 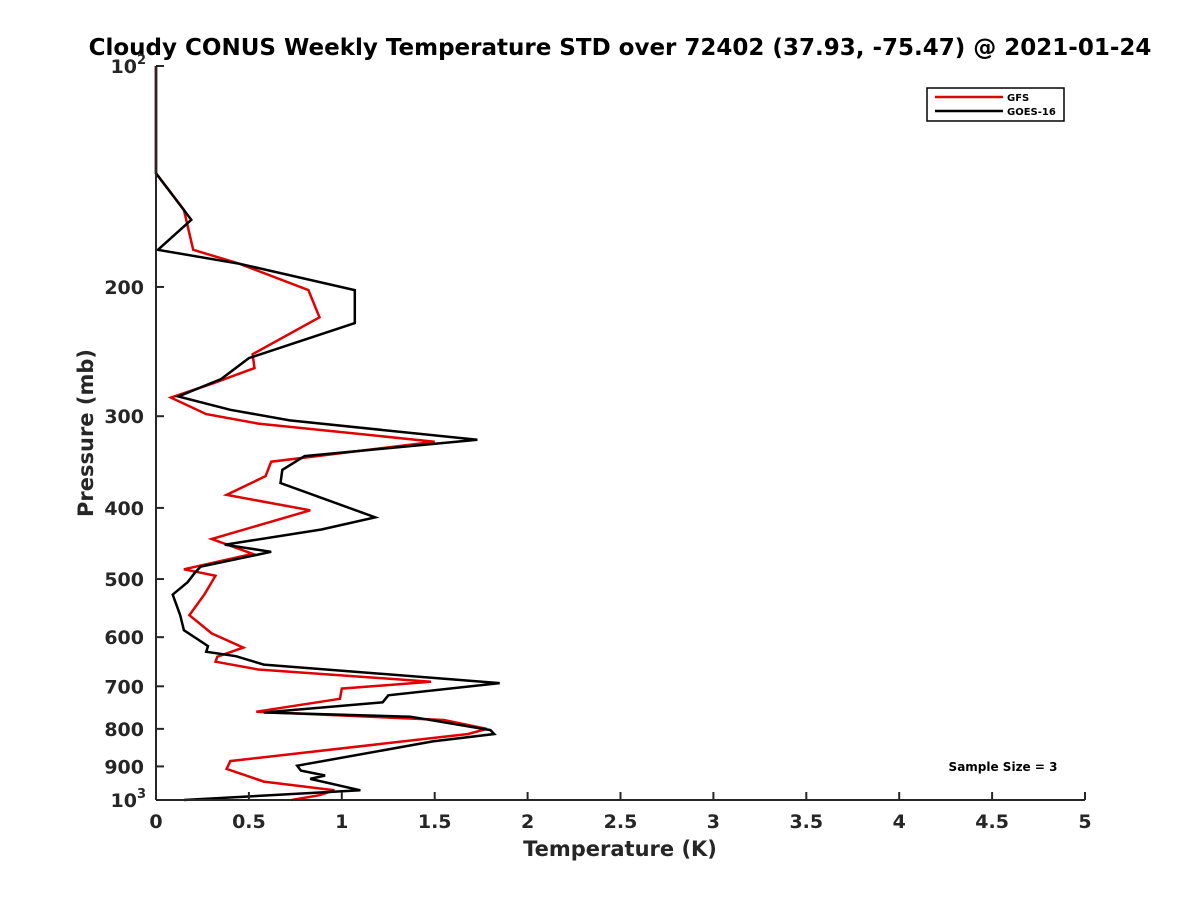 What do you see at coordinates (155, 822) in the screenshot?
I see `x-tick-label: 0` at bounding box center [155, 822].